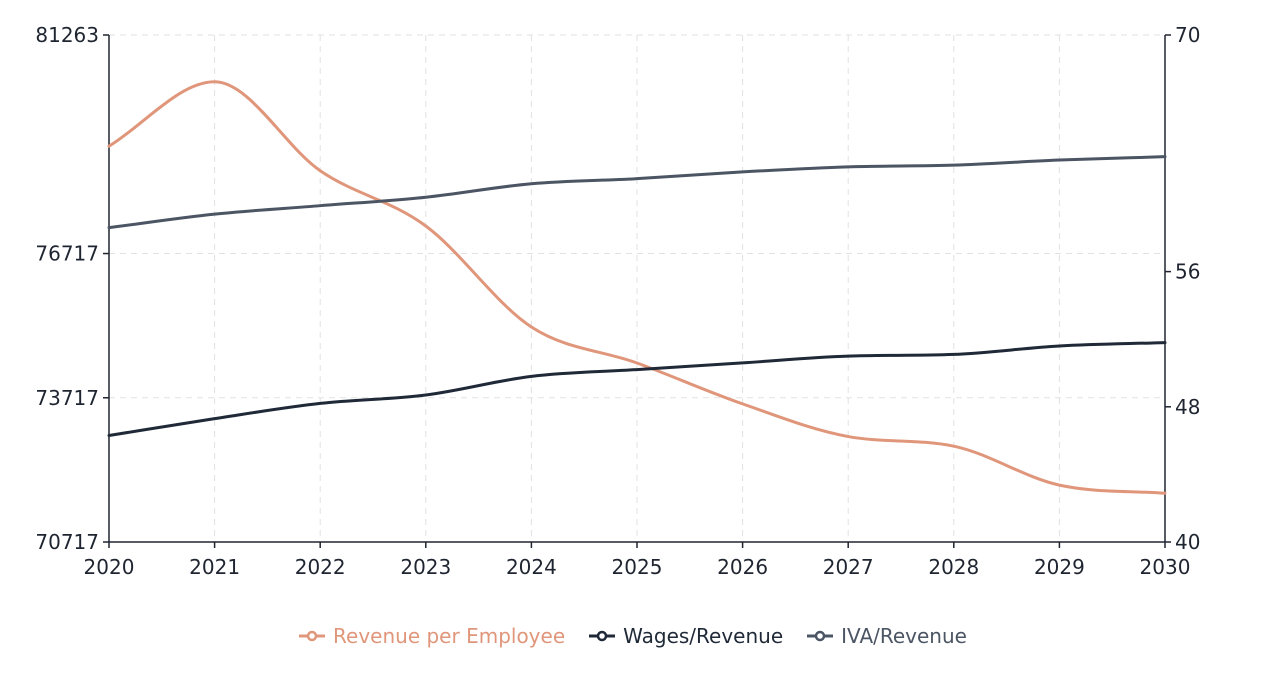  I want to click on series-line-iva-revenue, so click(637, 192).